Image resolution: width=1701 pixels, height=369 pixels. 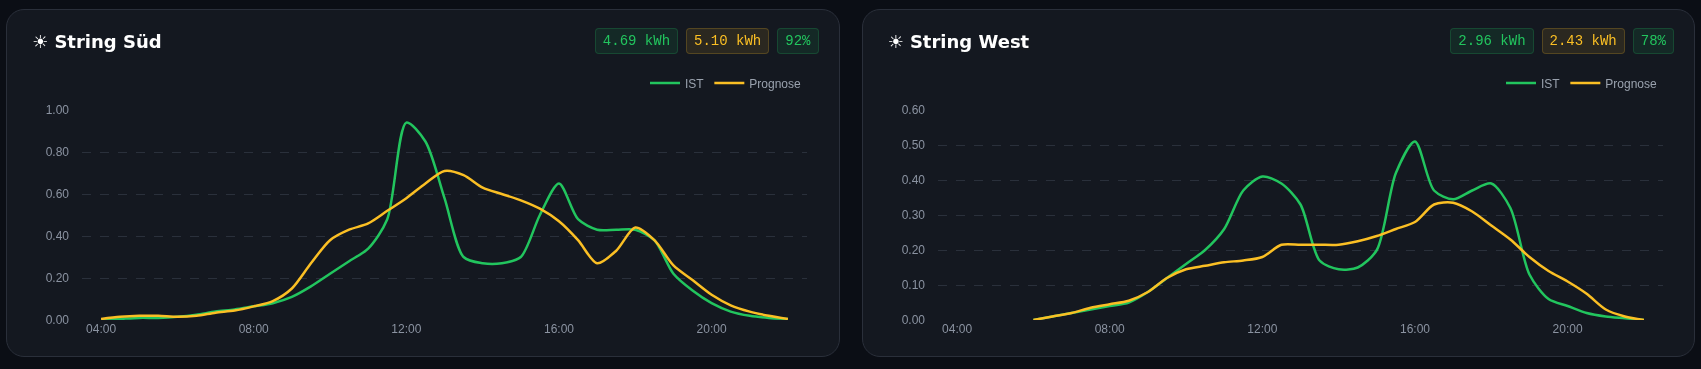 I want to click on text: 5.10 kWh, so click(x=728, y=41).